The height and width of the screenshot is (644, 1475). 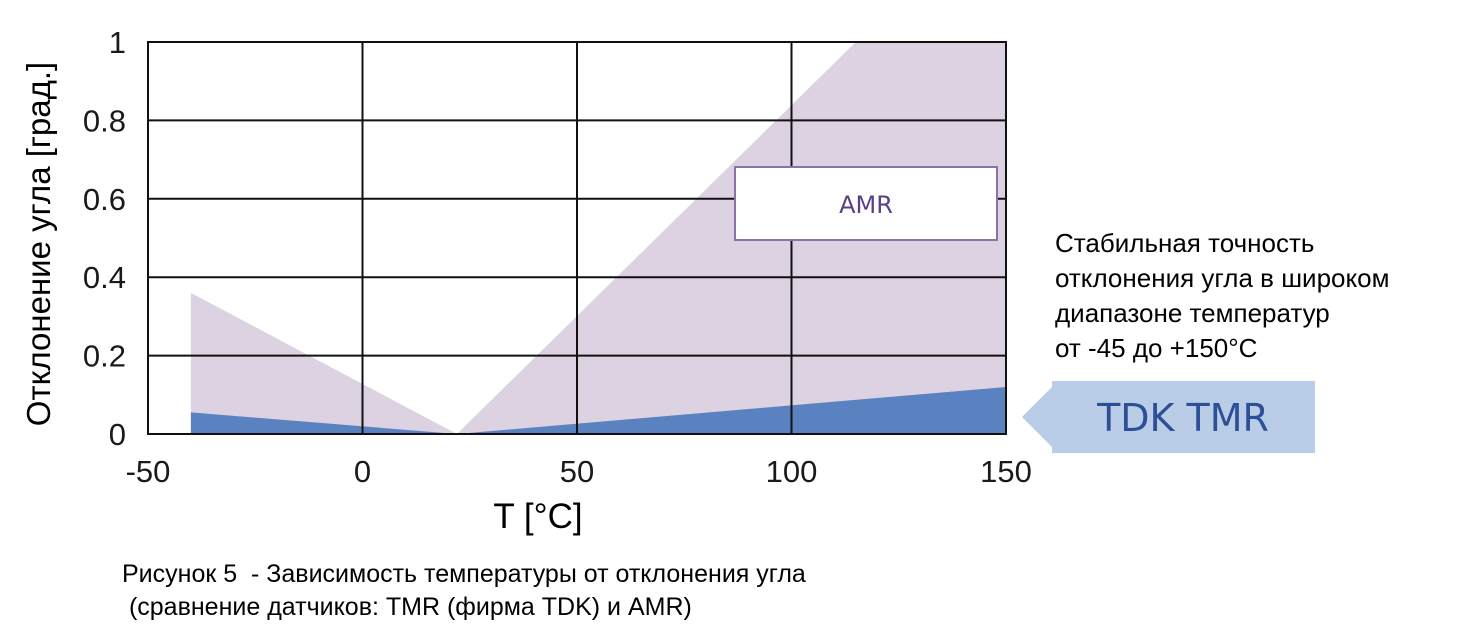 What do you see at coordinates (38, 244) in the screenshot?
I see `y-axis-title: Отклонение угла [град.]` at bounding box center [38, 244].